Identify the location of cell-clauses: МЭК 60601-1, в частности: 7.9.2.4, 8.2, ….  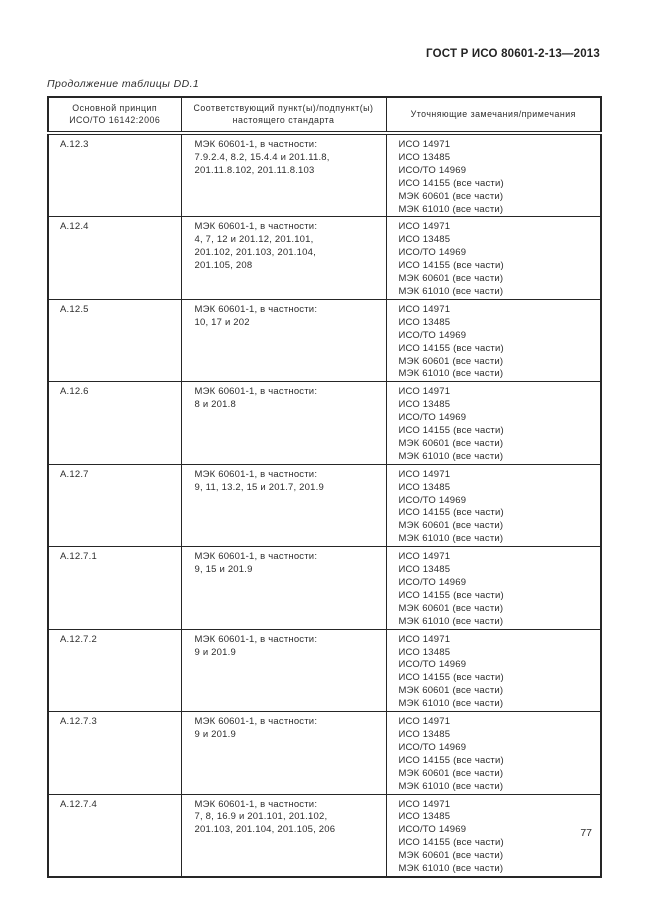
(283, 175).